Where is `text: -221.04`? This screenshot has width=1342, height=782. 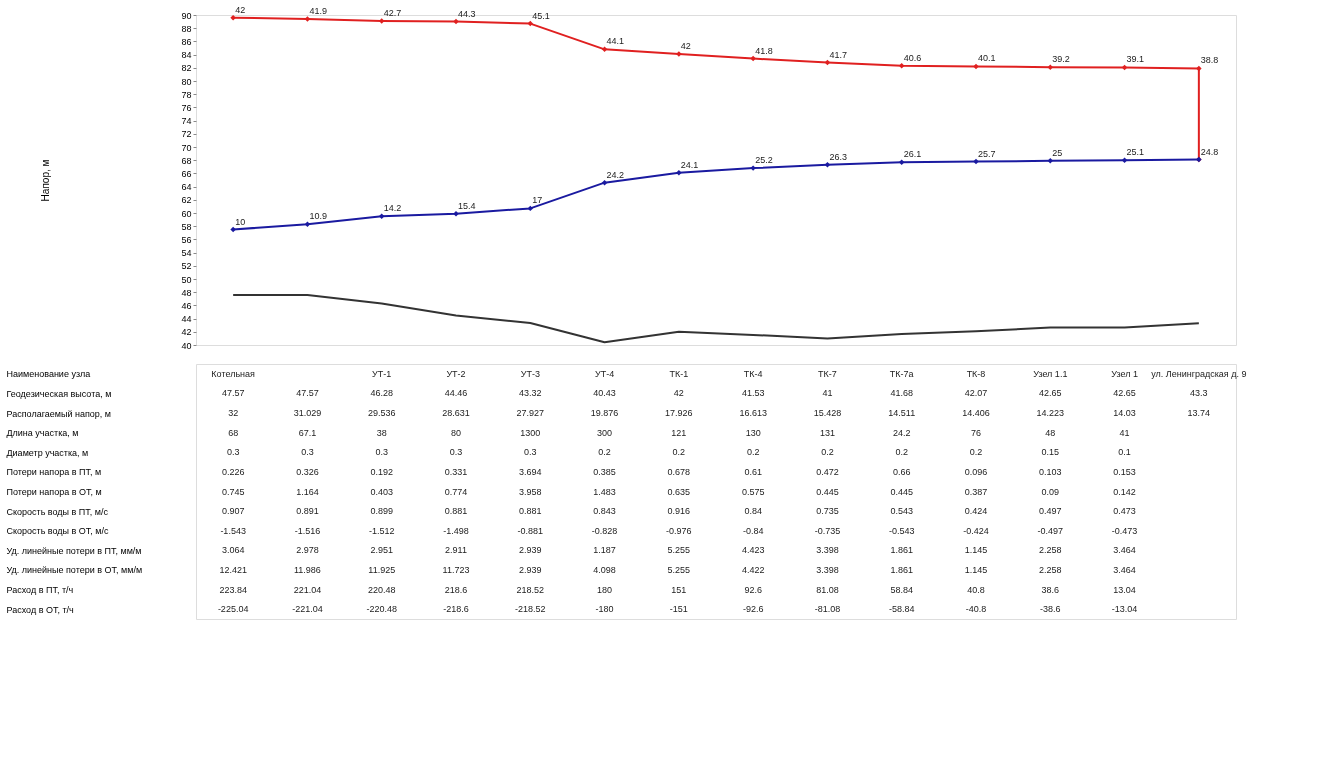 text: -221.04 is located at coordinates (307, 609).